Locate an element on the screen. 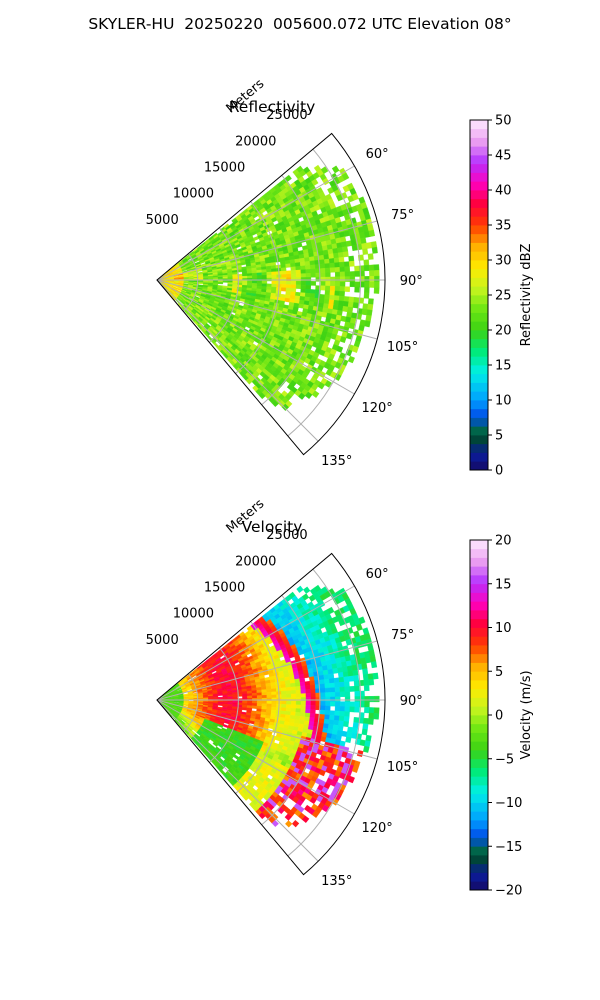 This screenshot has height=1000, width=600. colorbar-label: Velocity (m/s) is located at coordinates (526, 714).